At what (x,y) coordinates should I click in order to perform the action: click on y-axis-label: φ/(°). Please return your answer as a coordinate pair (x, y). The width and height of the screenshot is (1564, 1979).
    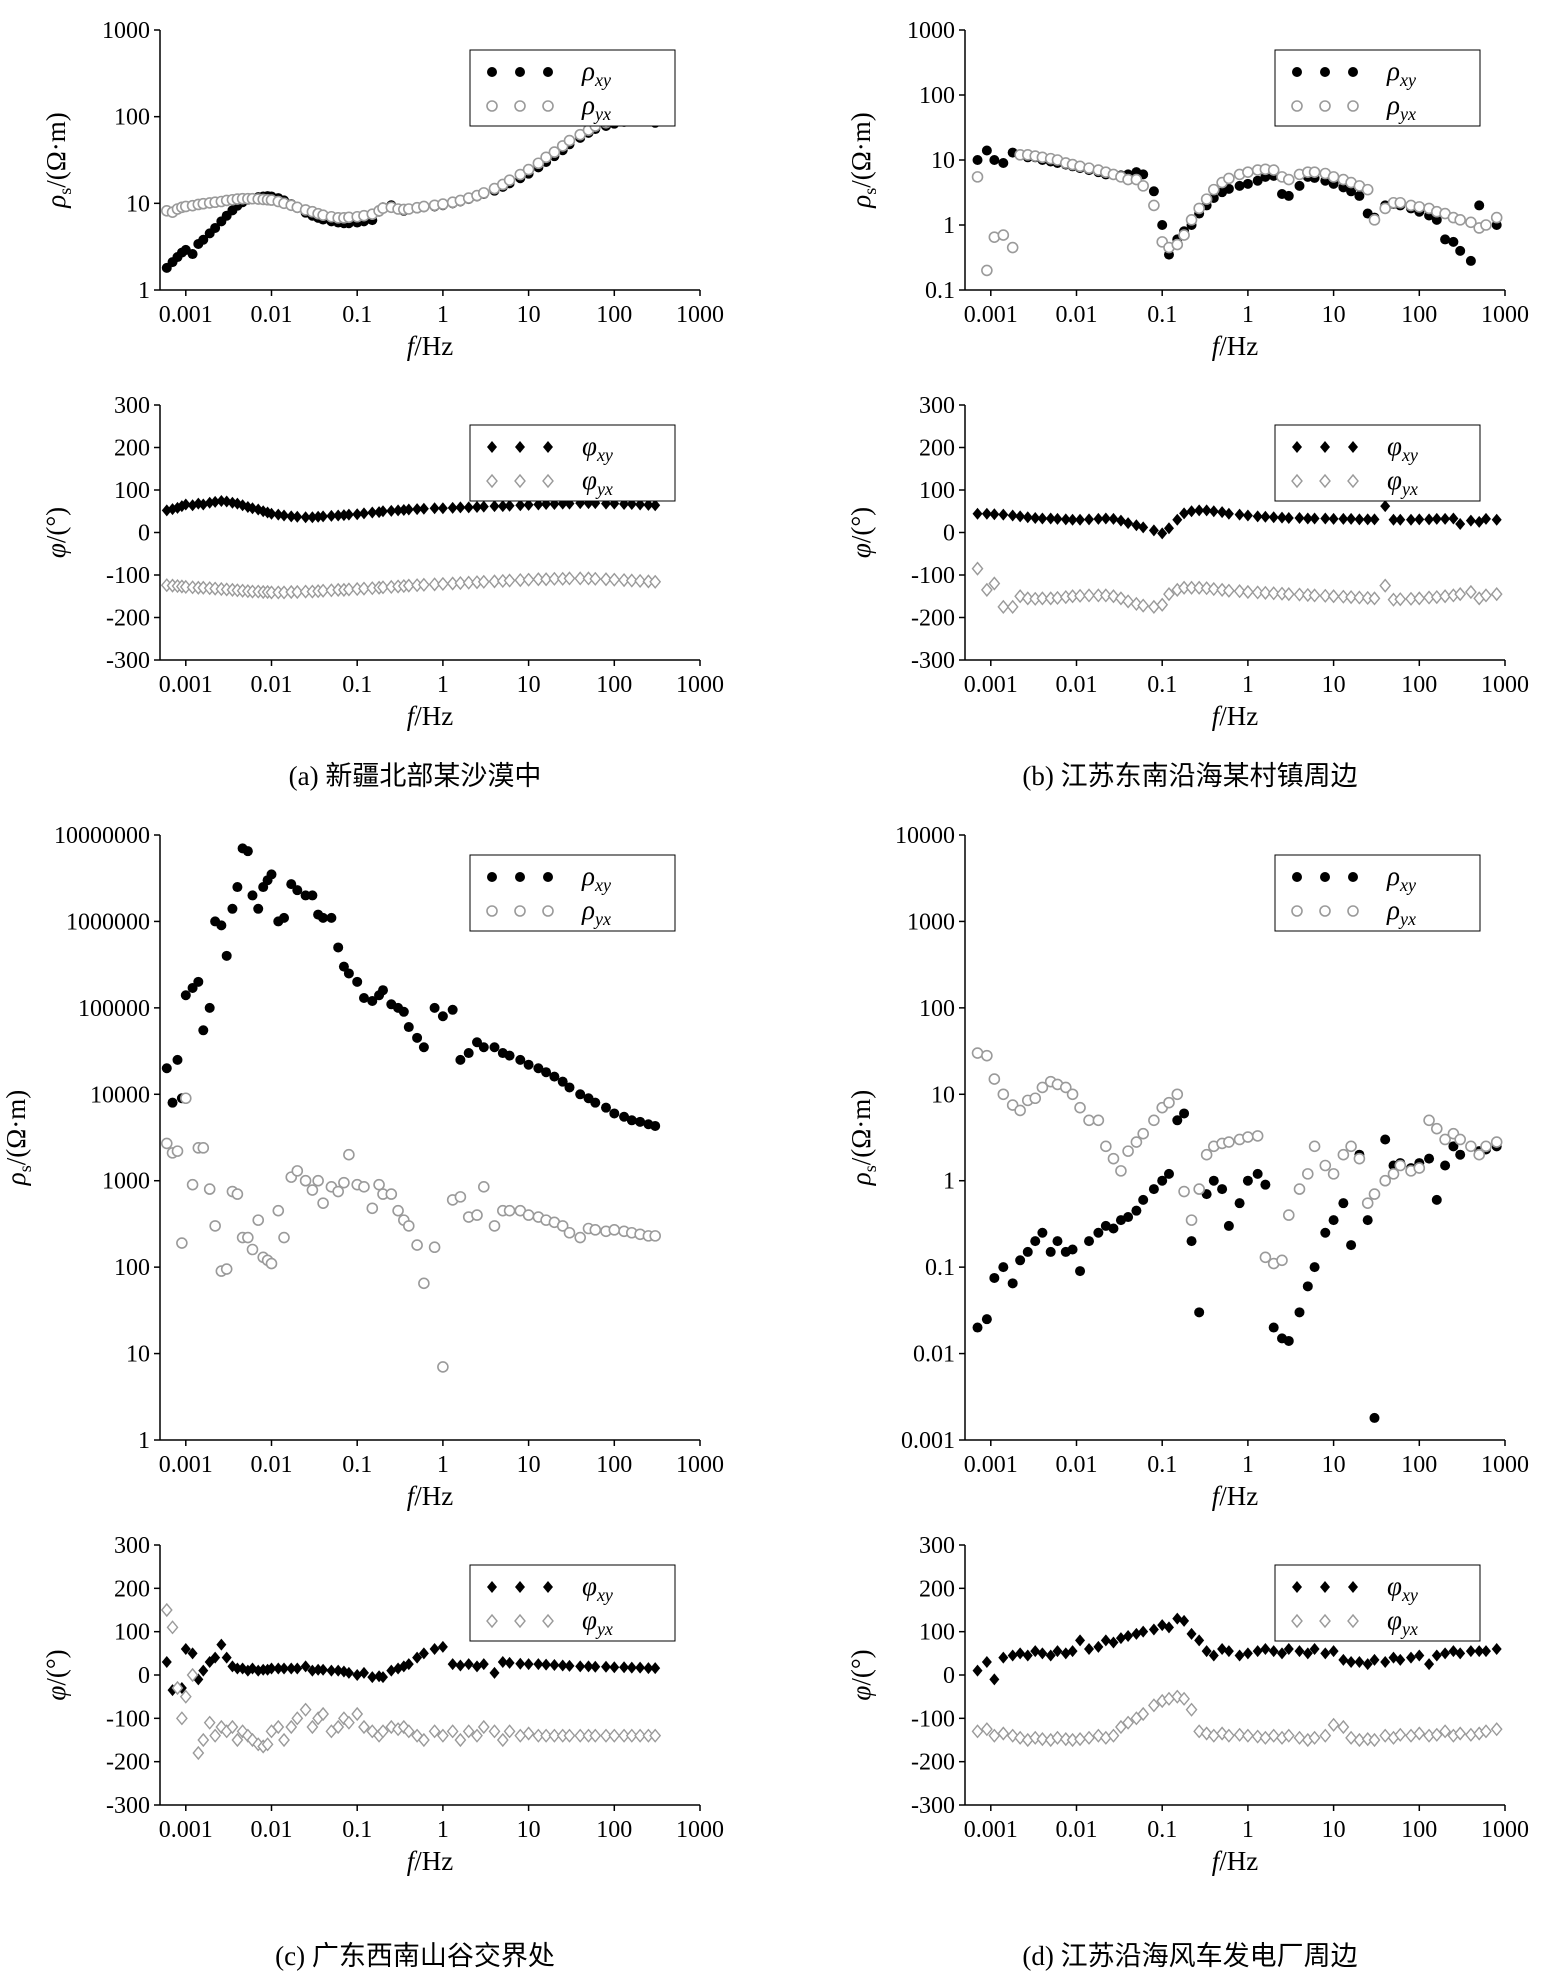
    Looking at the image, I should click on (861, 1674).